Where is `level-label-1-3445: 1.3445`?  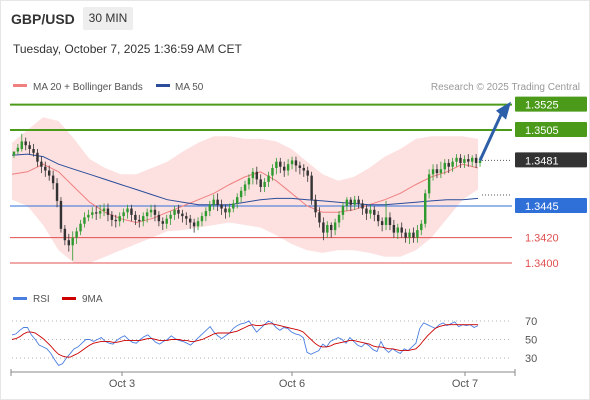
level-label-1-3445: 1.3445 is located at coordinates (542, 207).